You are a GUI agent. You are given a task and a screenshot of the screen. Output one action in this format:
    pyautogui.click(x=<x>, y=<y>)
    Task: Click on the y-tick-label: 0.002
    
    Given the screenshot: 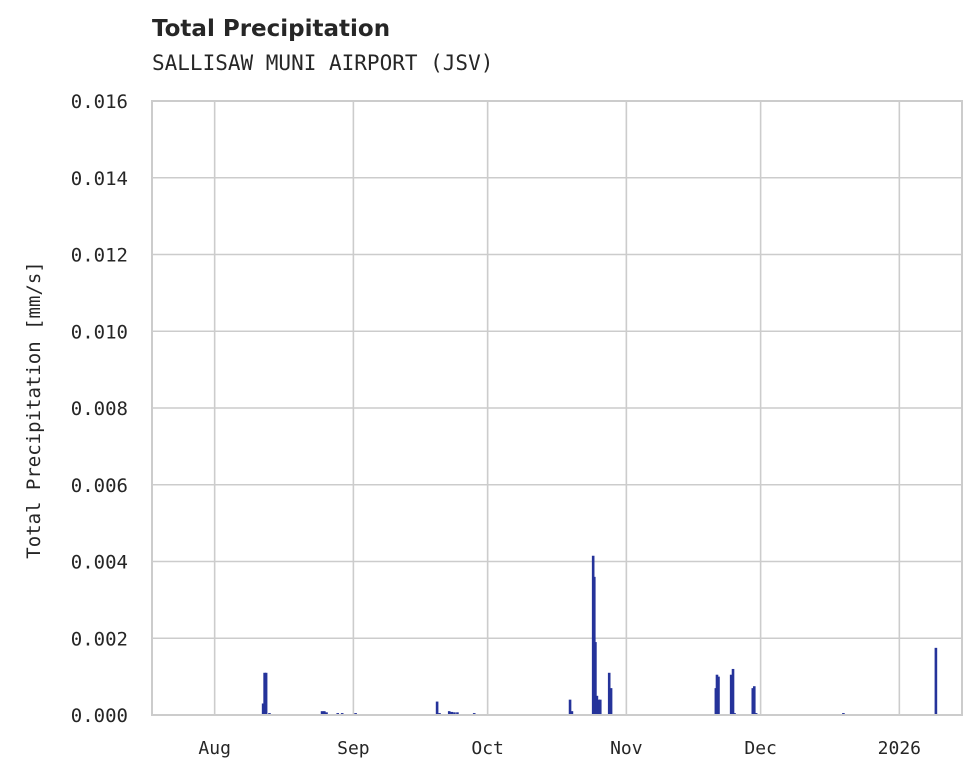 What is the action you would take?
    pyautogui.click(x=99, y=639)
    